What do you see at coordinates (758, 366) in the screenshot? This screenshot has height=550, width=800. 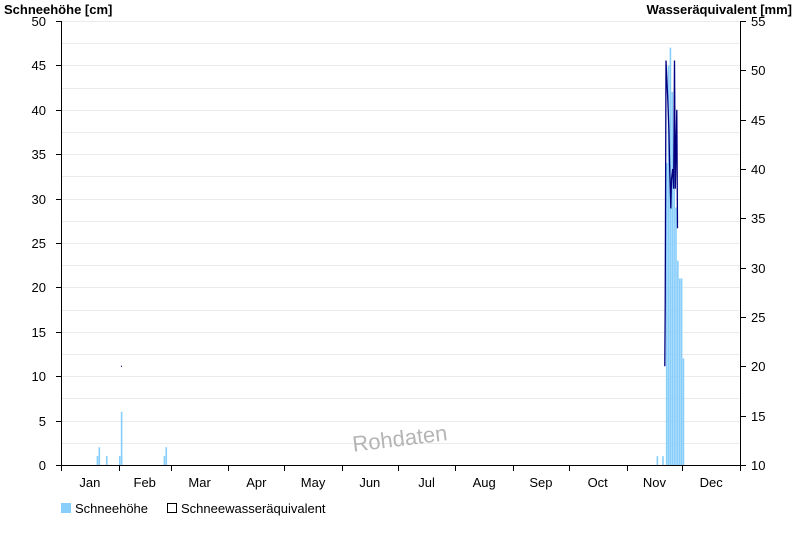 I see `right-tick-label: 20` at bounding box center [758, 366].